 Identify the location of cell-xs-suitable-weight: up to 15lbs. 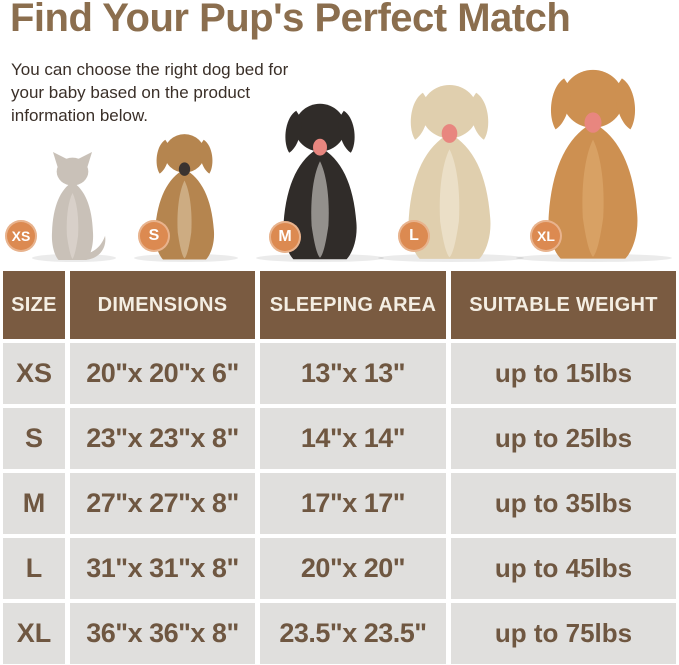
(563, 373).